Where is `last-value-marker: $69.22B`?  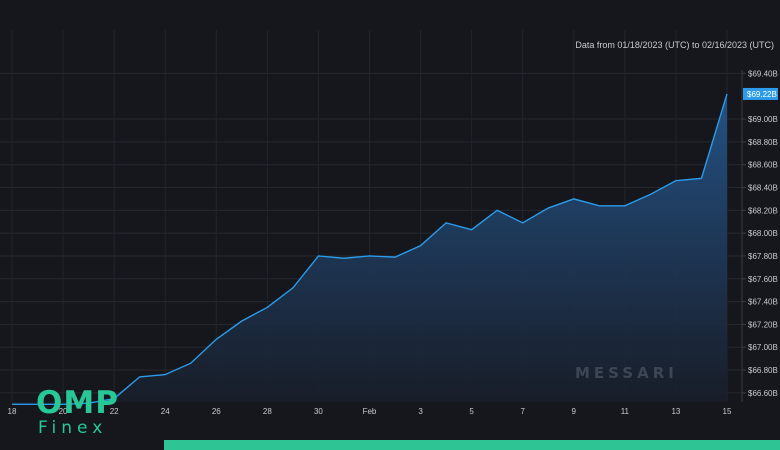 last-value-marker: $69.22B is located at coordinates (760, 93).